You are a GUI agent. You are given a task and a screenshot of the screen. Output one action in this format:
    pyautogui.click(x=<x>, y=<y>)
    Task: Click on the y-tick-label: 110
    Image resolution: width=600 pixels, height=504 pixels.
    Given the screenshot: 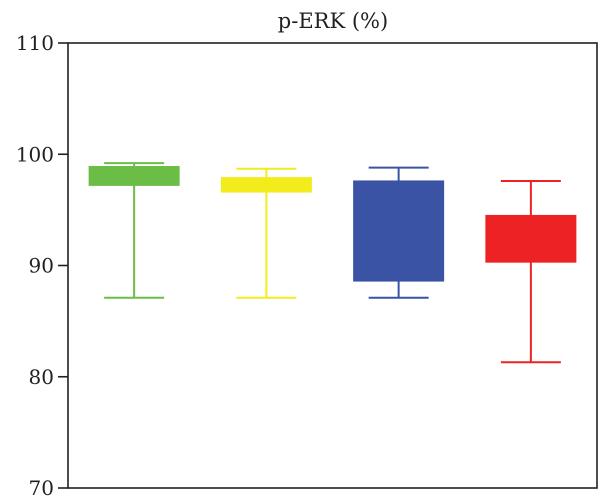 What is the action you would take?
    pyautogui.click(x=35, y=43)
    